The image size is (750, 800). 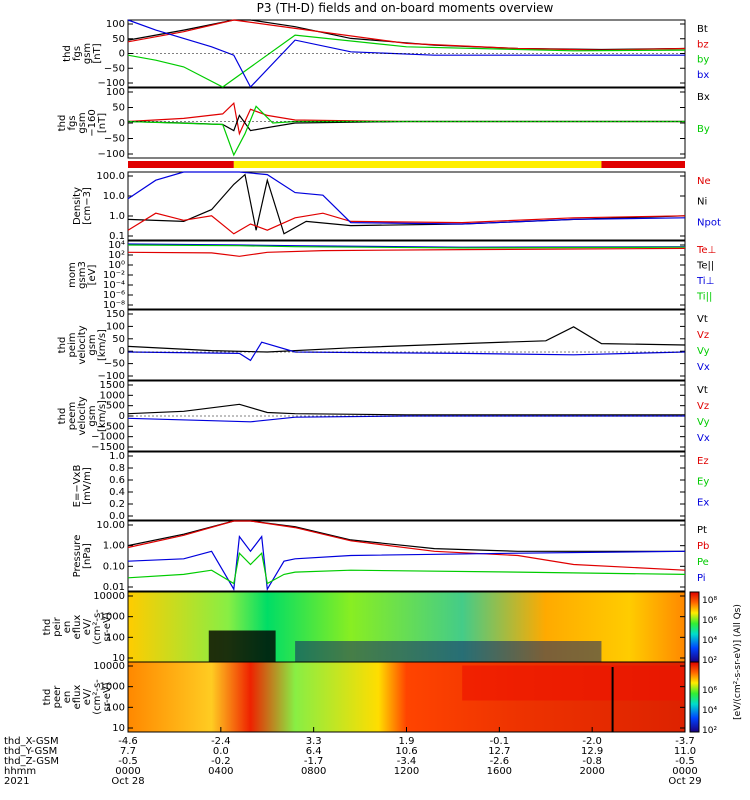 What do you see at coordinates (20, 771) in the screenshot?
I see `x-axis-row-label: hhmm` at bounding box center [20, 771].